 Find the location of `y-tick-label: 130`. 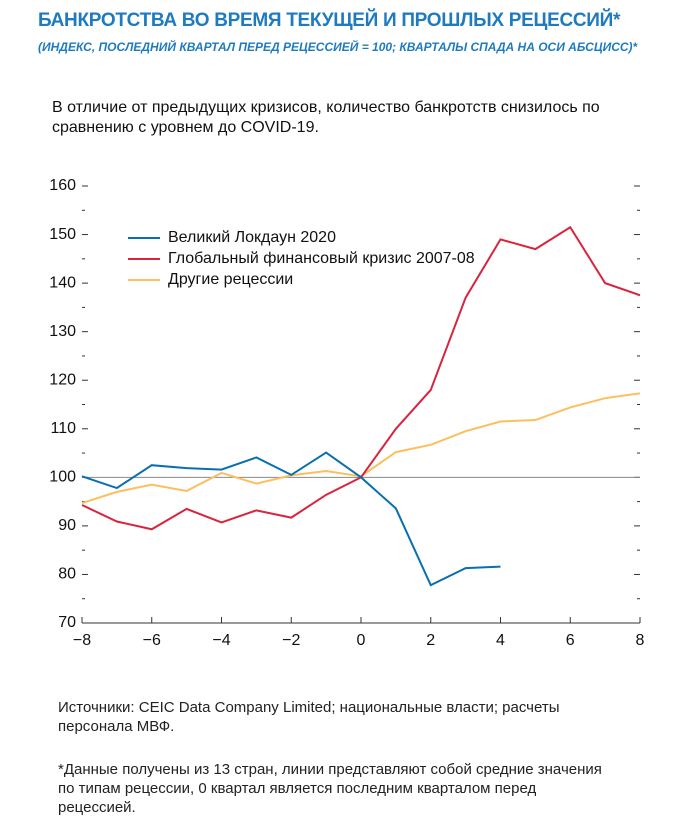

y-tick-label: 130 is located at coordinates (62, 331).